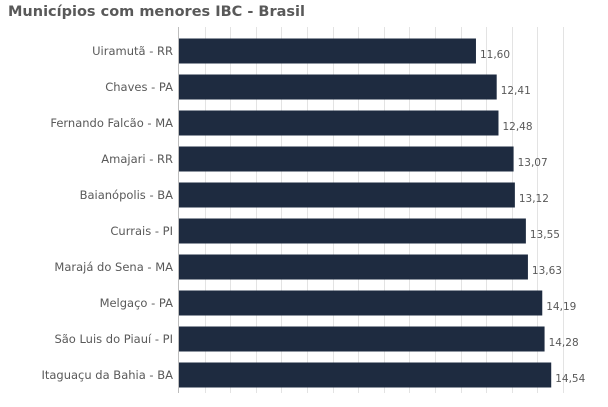  What do you see at coordinates (570, 379) in the screenshot?
I see `value-label: 14,54` at bounding box center [570, 379].